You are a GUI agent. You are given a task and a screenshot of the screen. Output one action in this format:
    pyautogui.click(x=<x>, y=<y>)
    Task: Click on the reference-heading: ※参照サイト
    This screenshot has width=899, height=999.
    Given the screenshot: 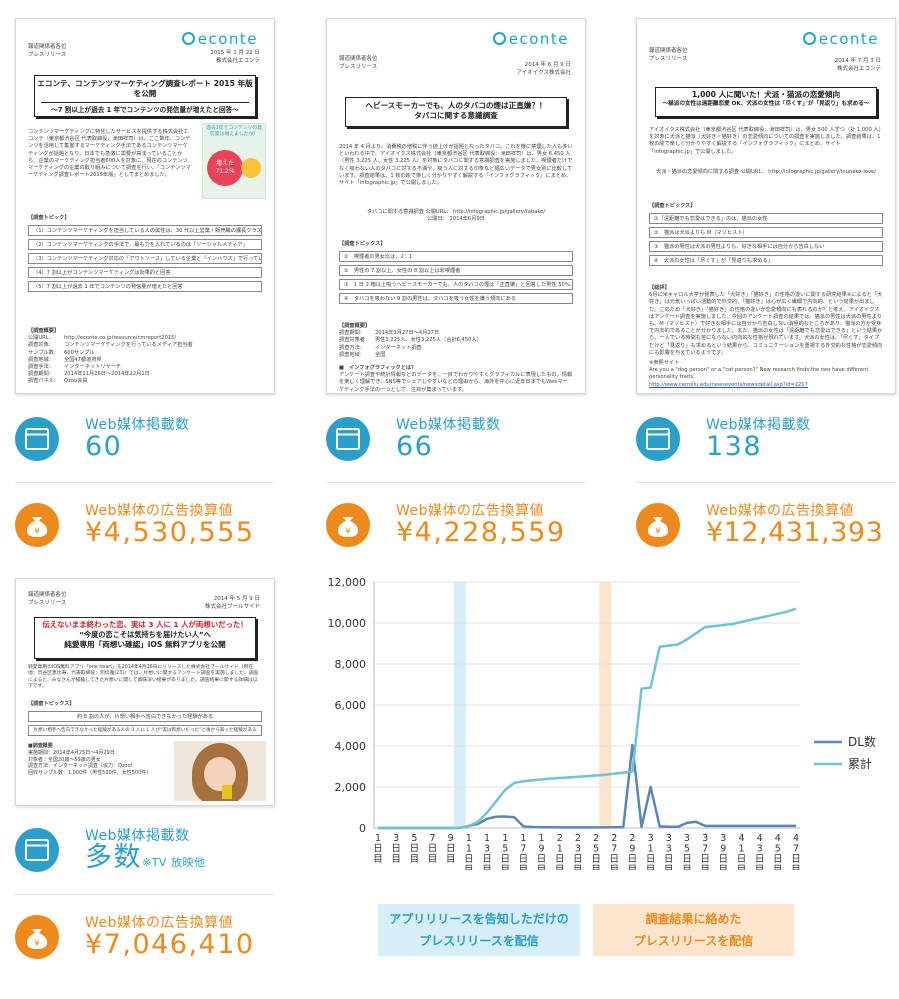 What is the action you would take?
    pyautogui.click(x=664, y=363)
    